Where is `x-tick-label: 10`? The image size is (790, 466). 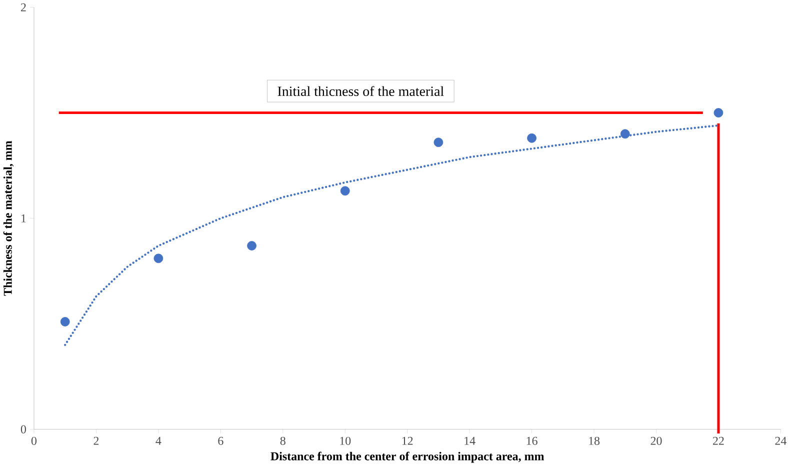 x-tick-label: 10 is located at coordinates (345, 440).